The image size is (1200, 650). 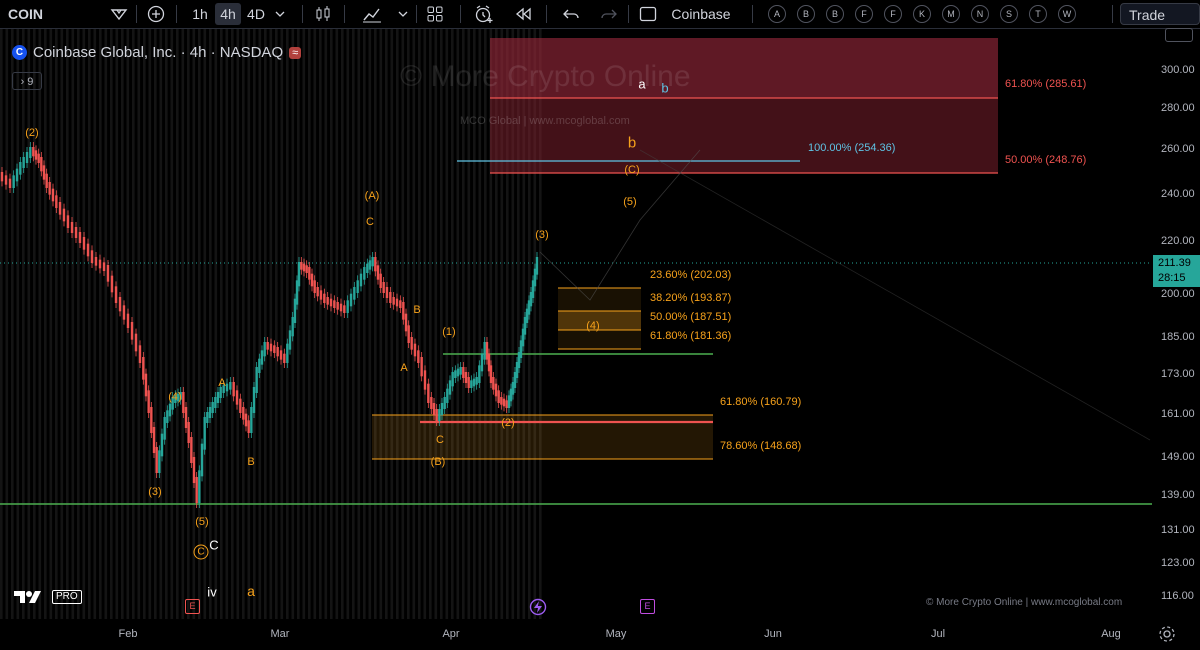 What do you see at coordinates (922, 14) in the screenshot?
I see `alert-letter-5: K` at bounding box center [922, 14].